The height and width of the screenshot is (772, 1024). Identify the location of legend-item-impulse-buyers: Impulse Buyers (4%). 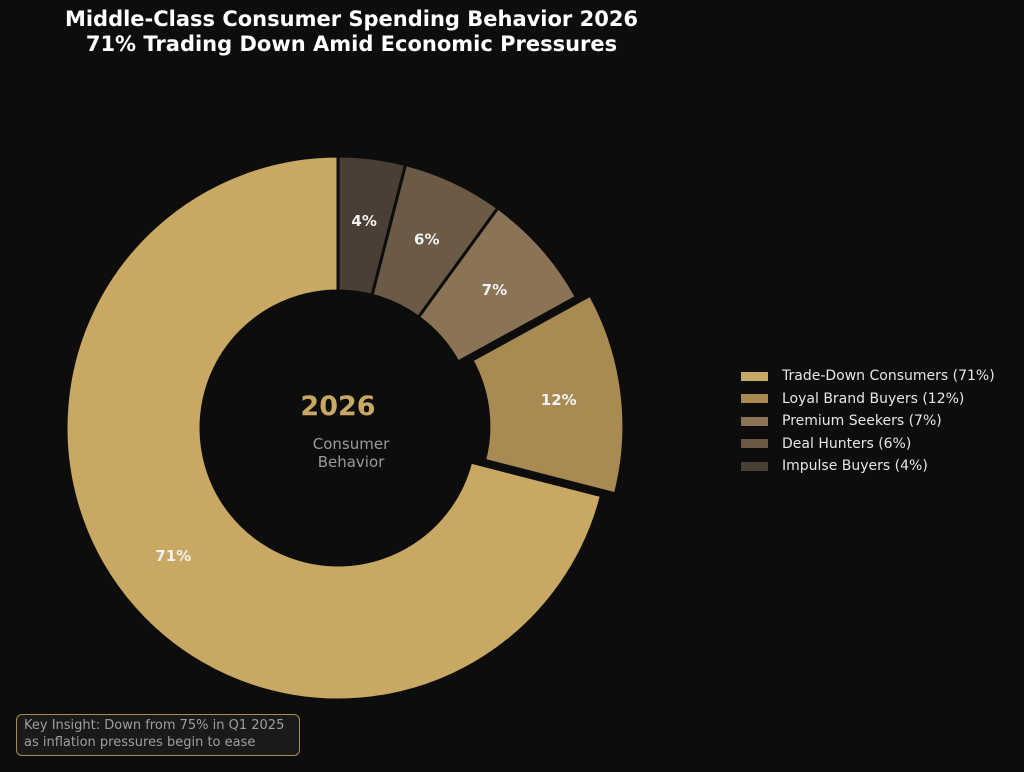
(881, 466).